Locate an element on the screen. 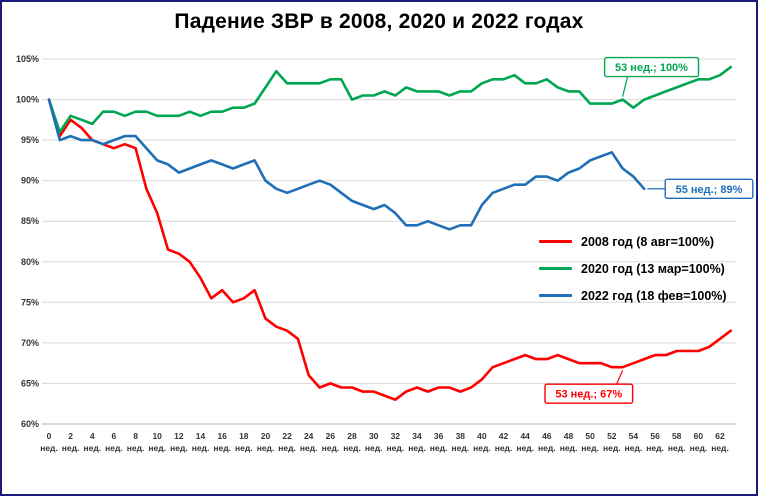 This screenshot has height=496, width=758. svg-text: 70% is located at coordinates (30, 343).